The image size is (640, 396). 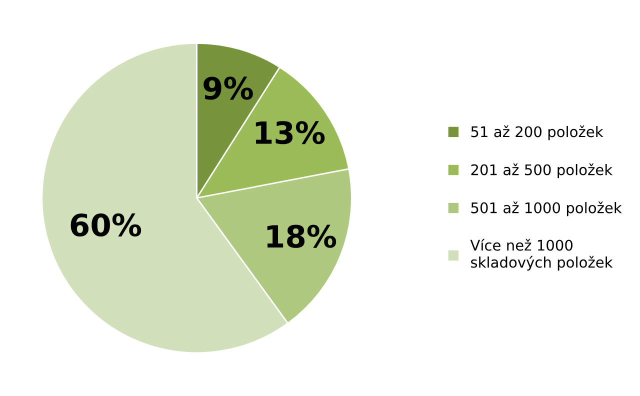 I want to click on legend-label: 51 až 200 položek, so click(x=537, y=132).